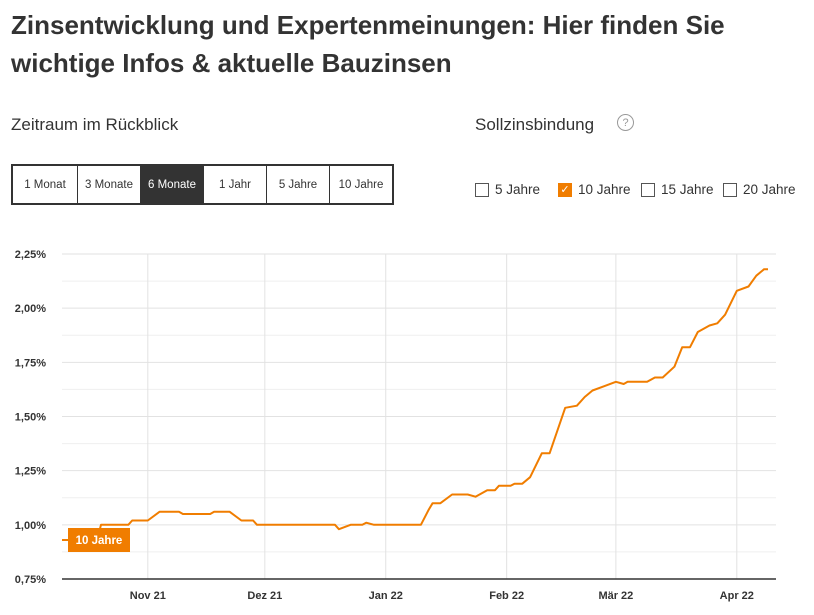 Image resolution: width=814 pixels, height=615 pixels. What do you see at coordinates (737, 596) in the screenshot?
I see `x-tick-label: Apr 22` at bounding box center [737, 596].